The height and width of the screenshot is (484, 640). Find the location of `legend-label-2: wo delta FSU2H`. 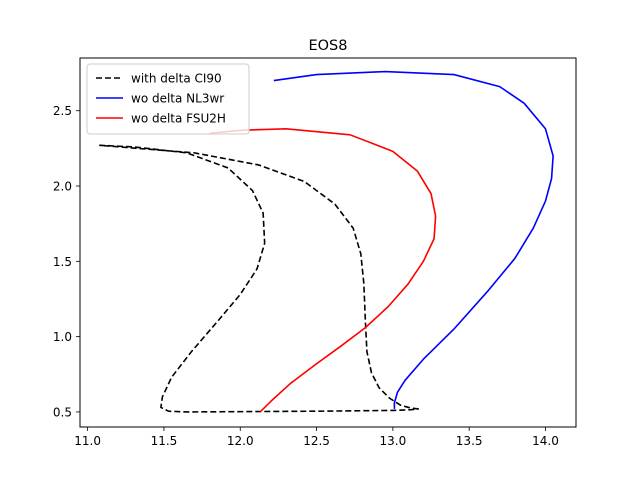

legend-label-2: wo delta FSU2H is located at coordinates (178, 119).